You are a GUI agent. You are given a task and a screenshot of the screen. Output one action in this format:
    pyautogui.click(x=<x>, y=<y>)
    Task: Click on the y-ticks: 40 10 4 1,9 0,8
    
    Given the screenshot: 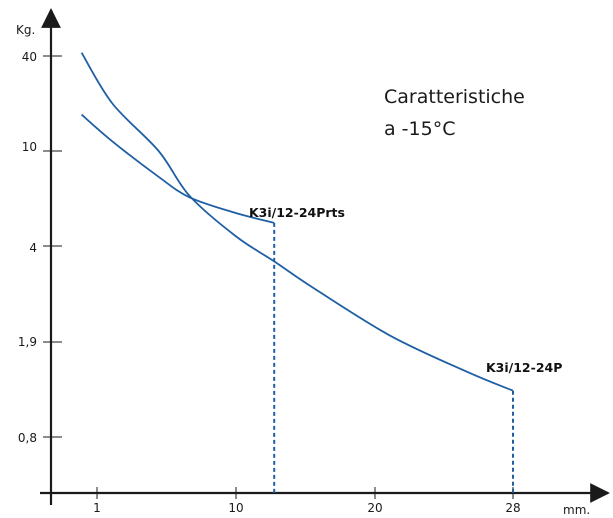 What is the action you would take?
    pyautogui.click(x=40, y=247)
    